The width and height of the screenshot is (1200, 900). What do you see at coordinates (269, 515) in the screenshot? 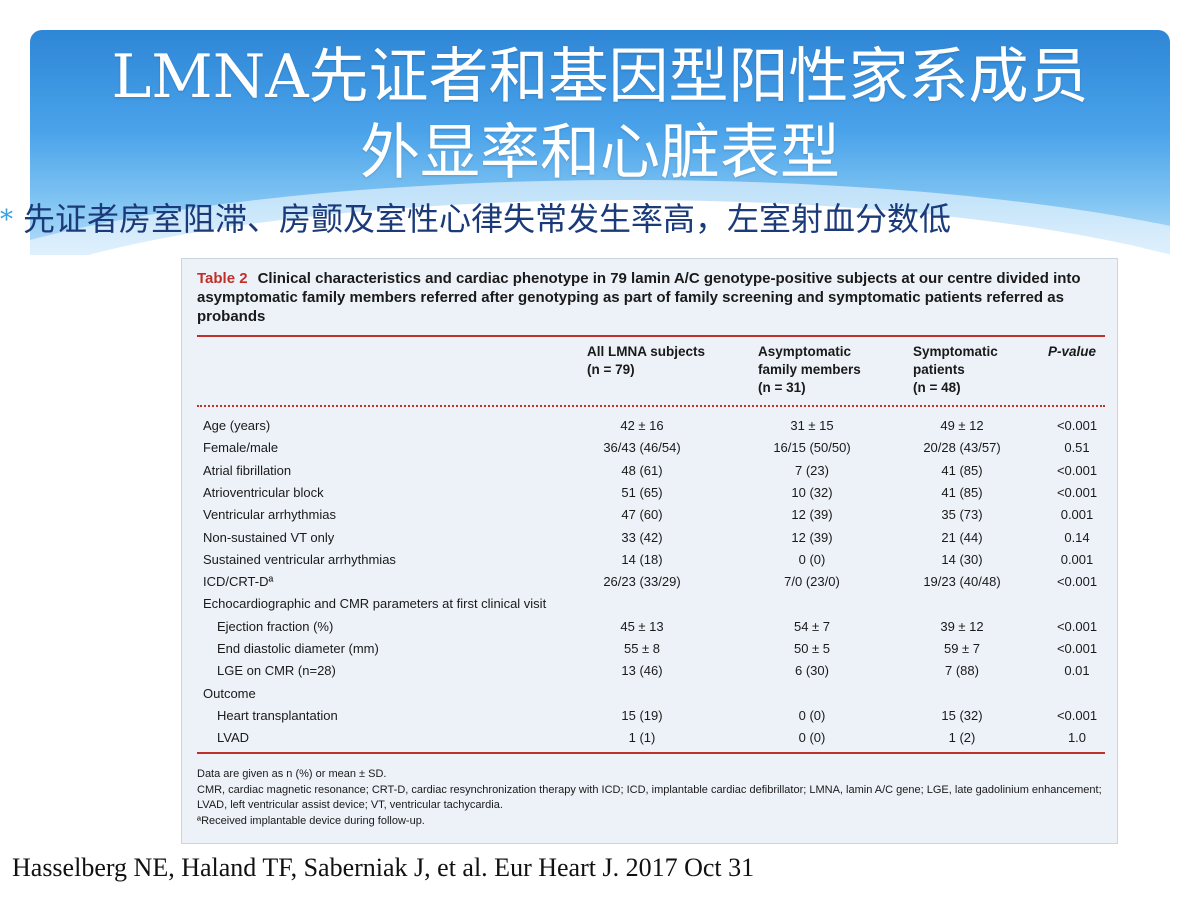
I see `row-label: Ventricular arrhythmias` at bounding box center [269, 515].